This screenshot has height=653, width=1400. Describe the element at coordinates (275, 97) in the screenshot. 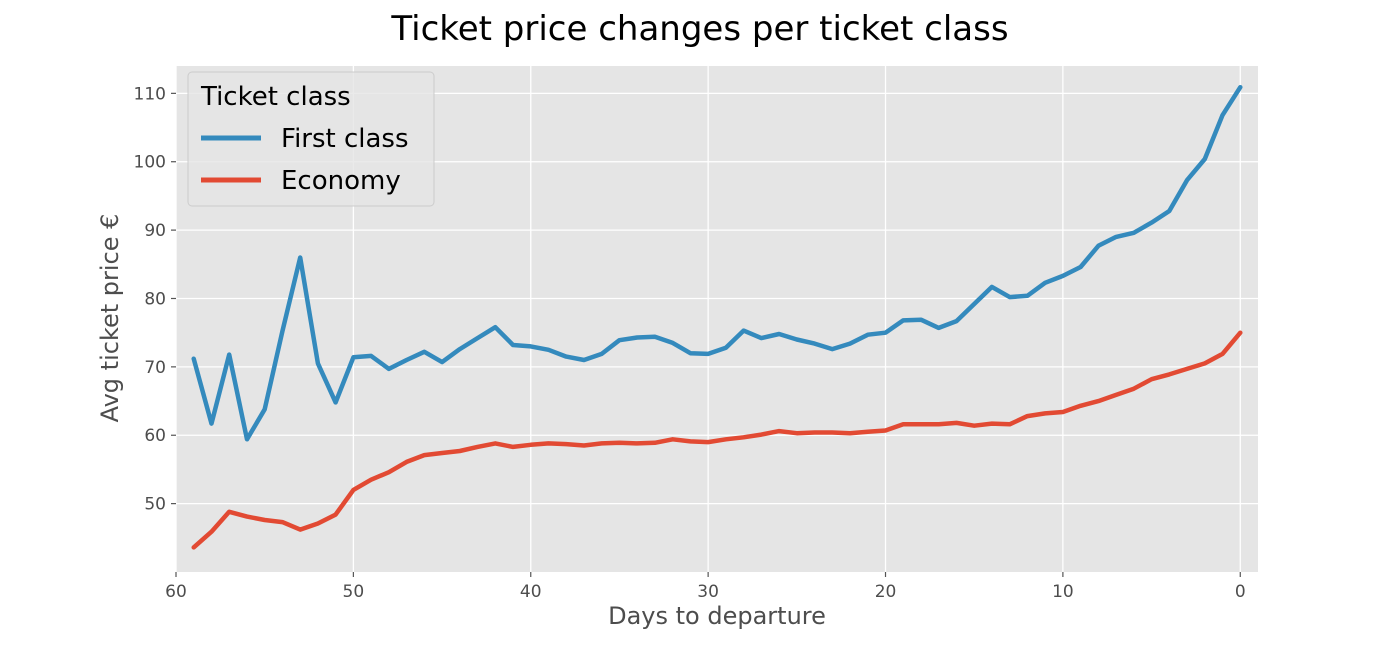

I see `legend-title: Ticket class` at that location.